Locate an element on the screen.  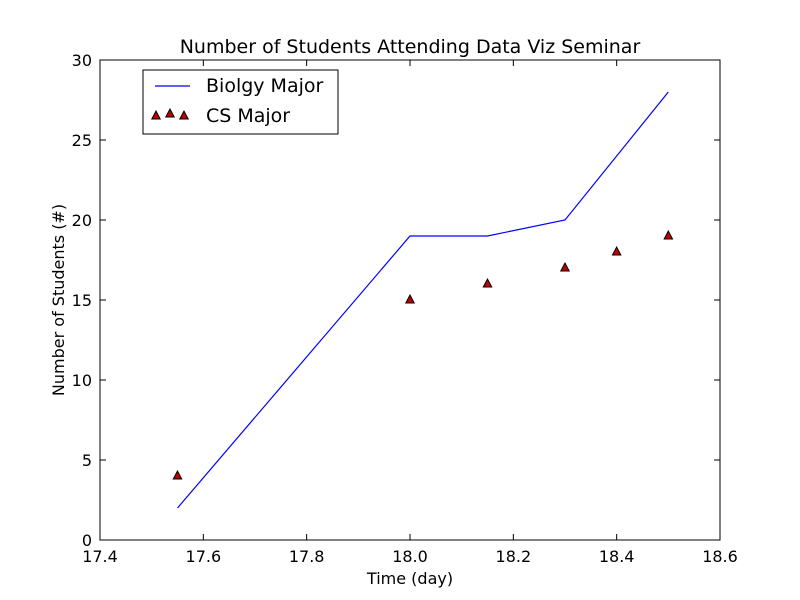
x-axis-label: Time (day) is located at coordinates (409, 578).